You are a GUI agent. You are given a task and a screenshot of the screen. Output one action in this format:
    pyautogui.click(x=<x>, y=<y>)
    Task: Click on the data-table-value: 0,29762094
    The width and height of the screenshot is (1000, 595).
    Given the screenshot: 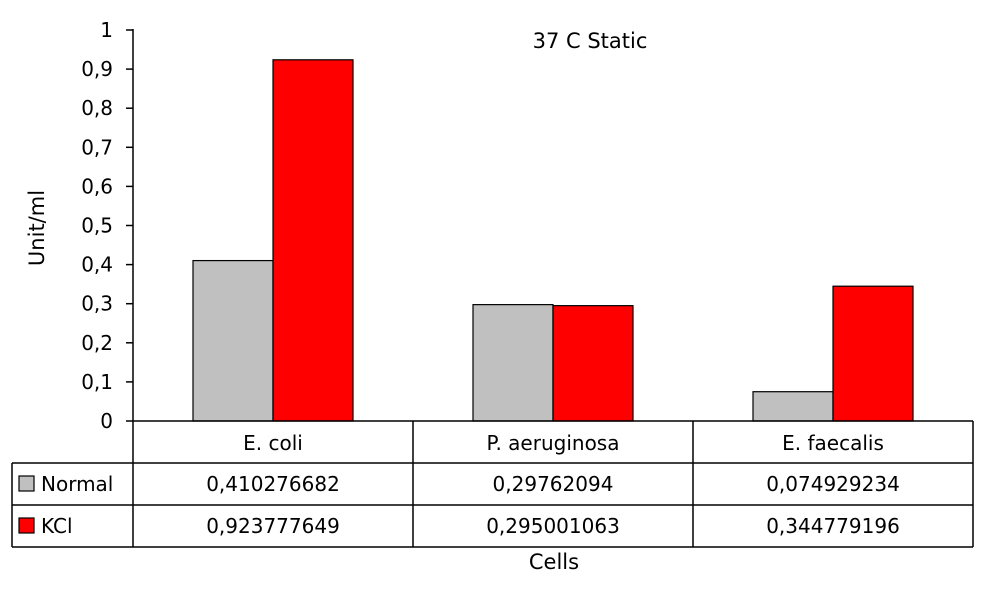 What is the action you would take?
    pyautogui.click(x=553, y=484)
    